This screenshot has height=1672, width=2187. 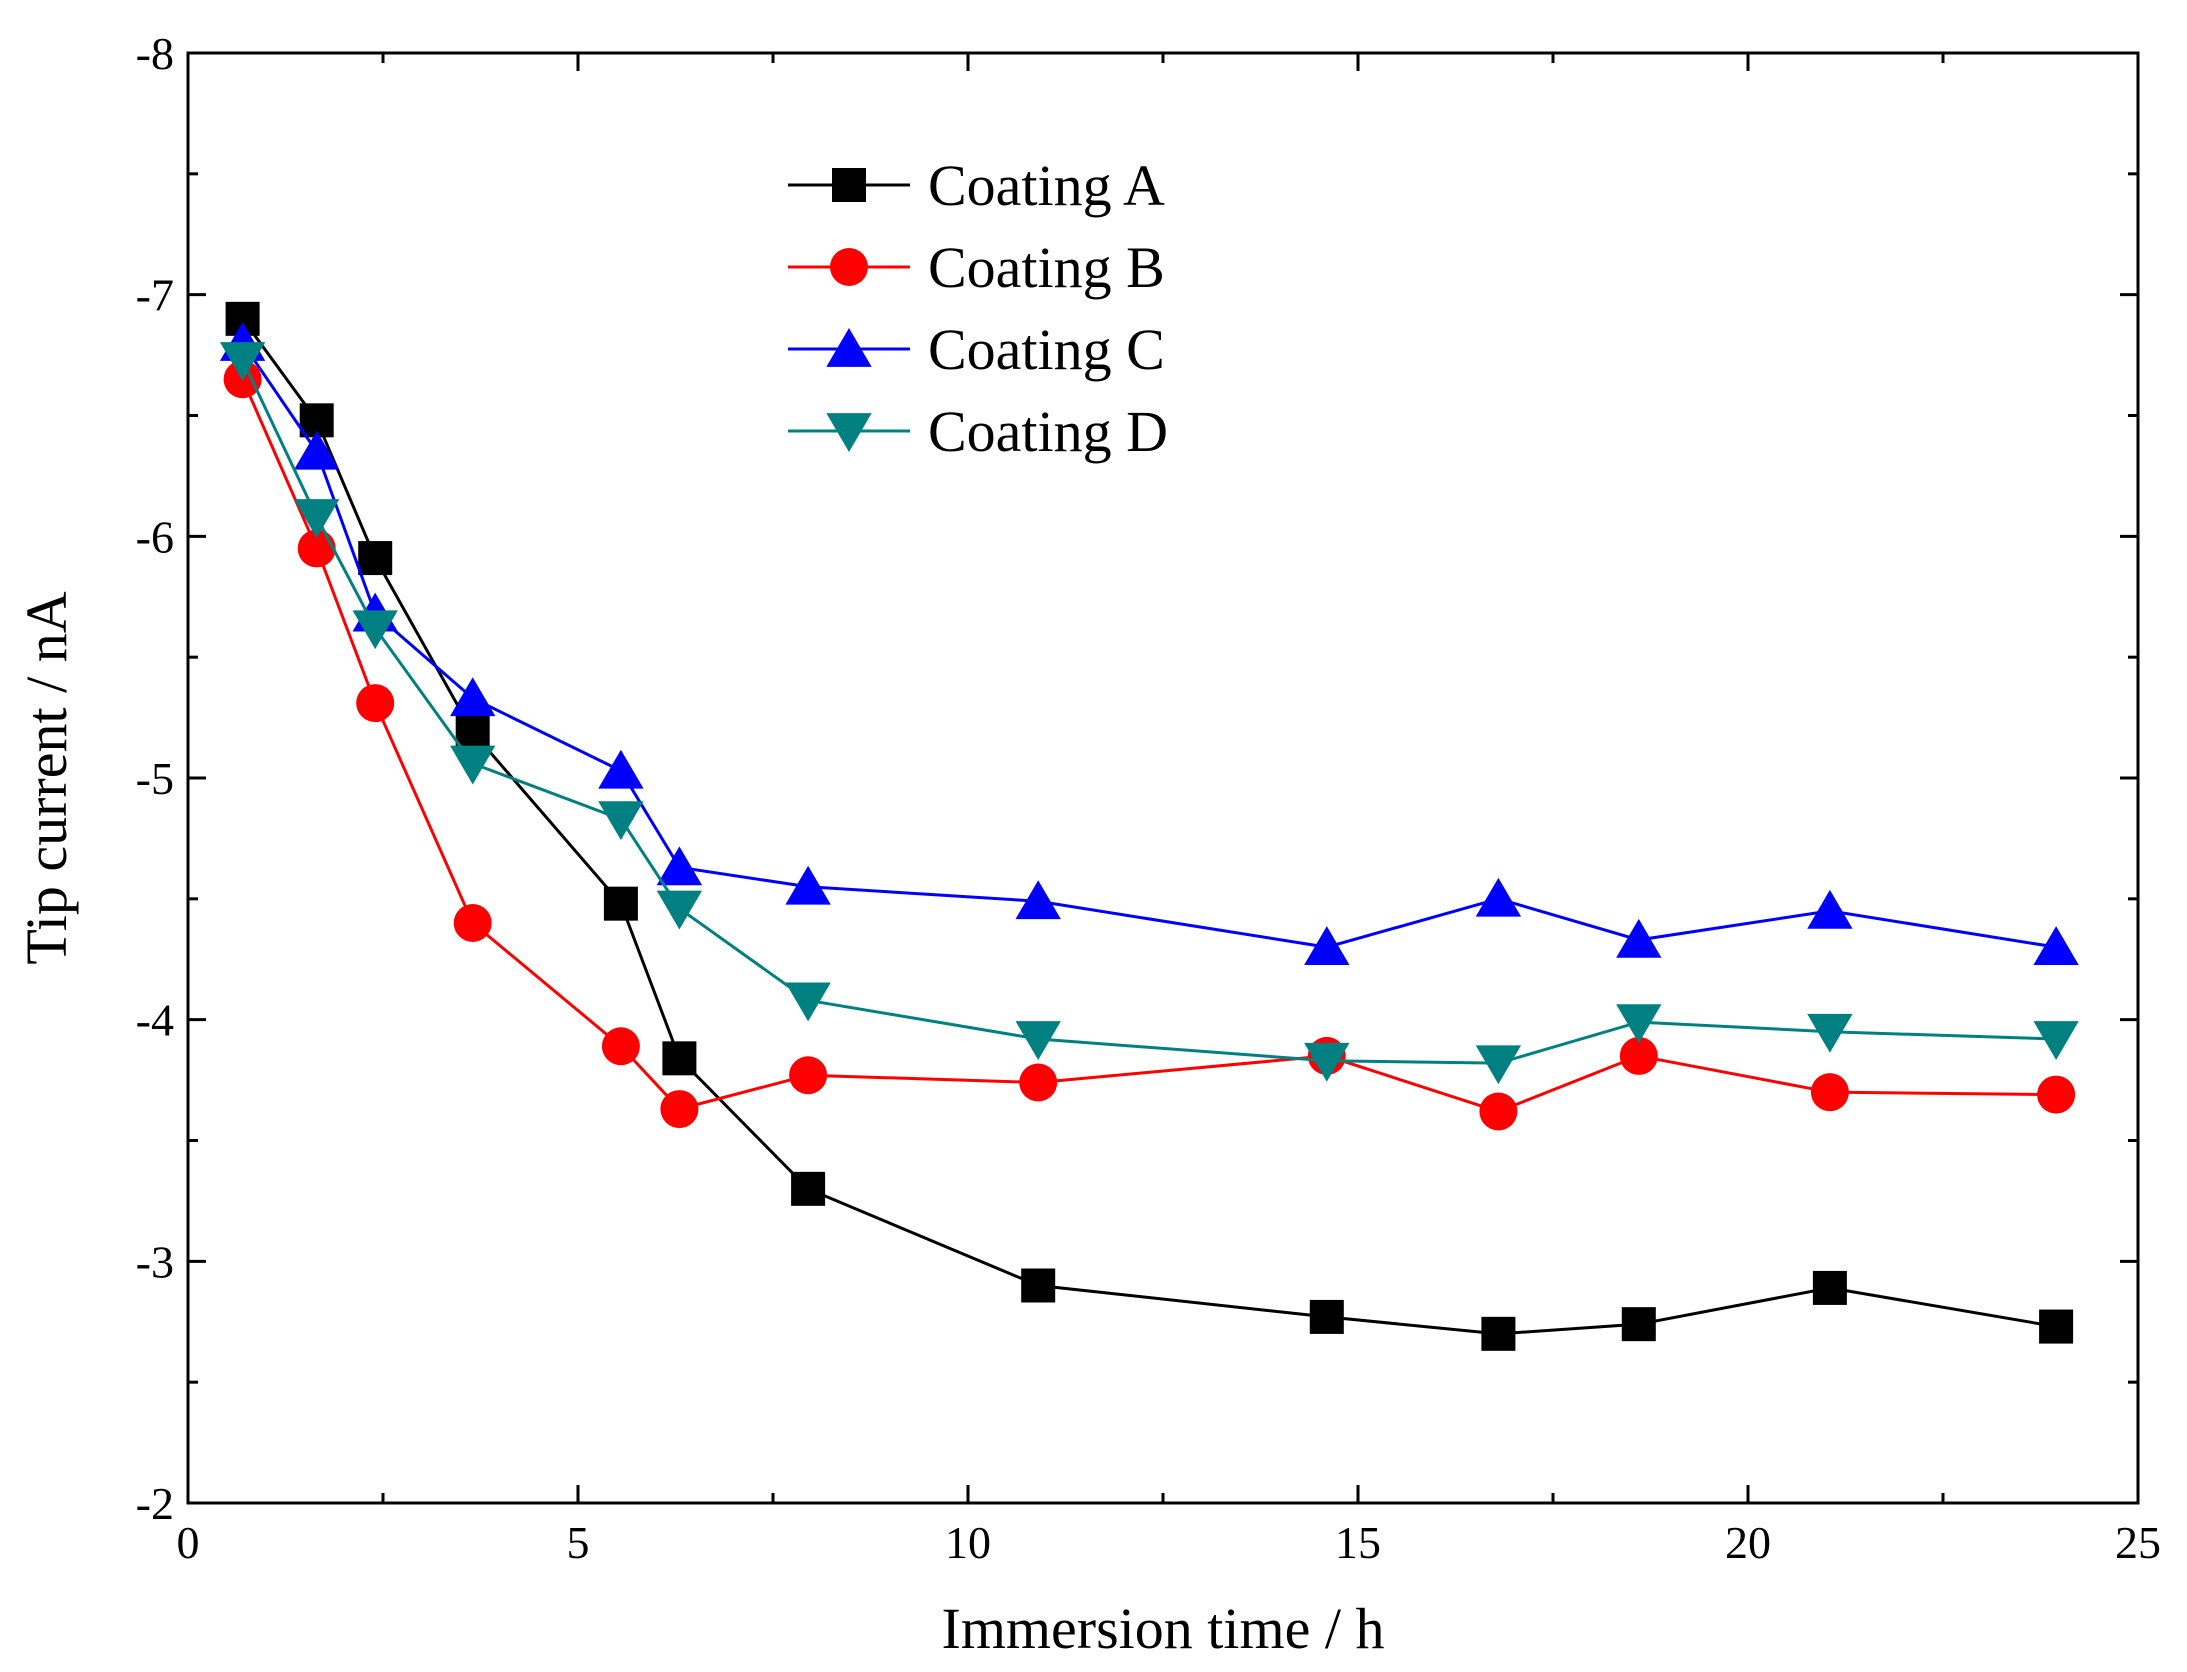 What do you see at coordinates (155, 53) in the screenshot?
I see `y-tick-label: -8` at bounding box center [155, 53].